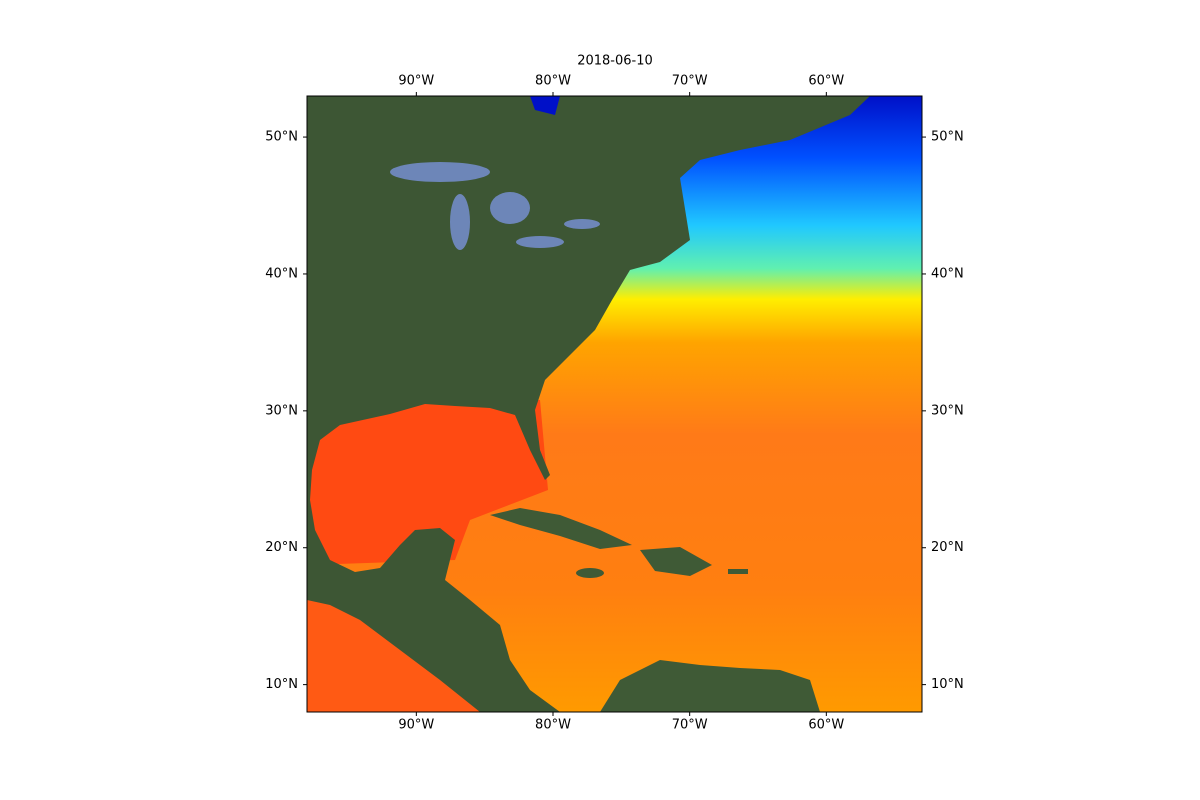 Image resolution: width=1200 pixels, height=800 pixels. Describe the element at coordinates (440, 172) in the screenshot. I see `lake-superior` at that location.